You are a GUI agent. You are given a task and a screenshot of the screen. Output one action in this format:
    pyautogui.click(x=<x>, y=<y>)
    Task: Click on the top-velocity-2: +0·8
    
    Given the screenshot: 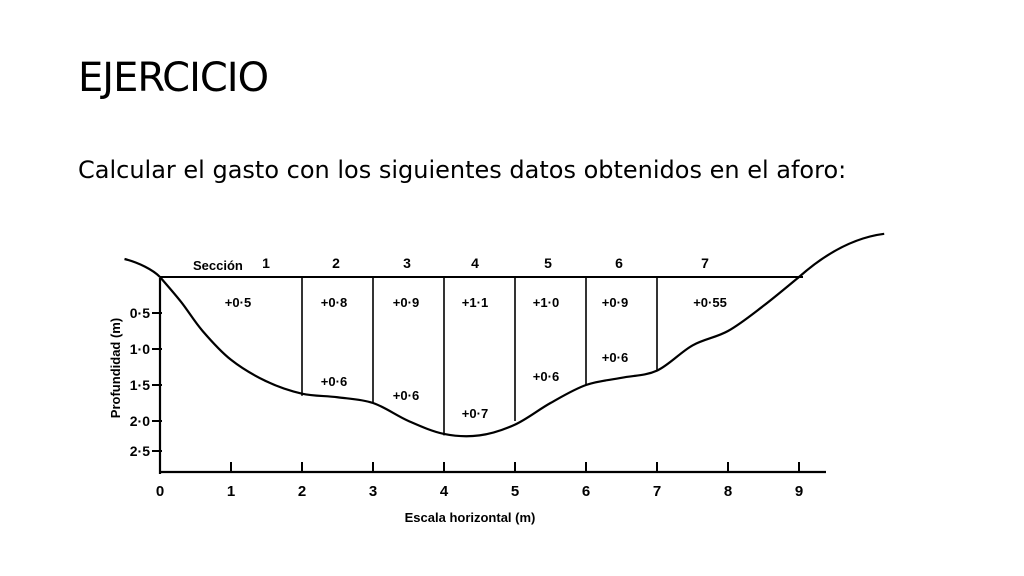 What is the action you would take?
    pyautogui.click(x=334, y=302)
    